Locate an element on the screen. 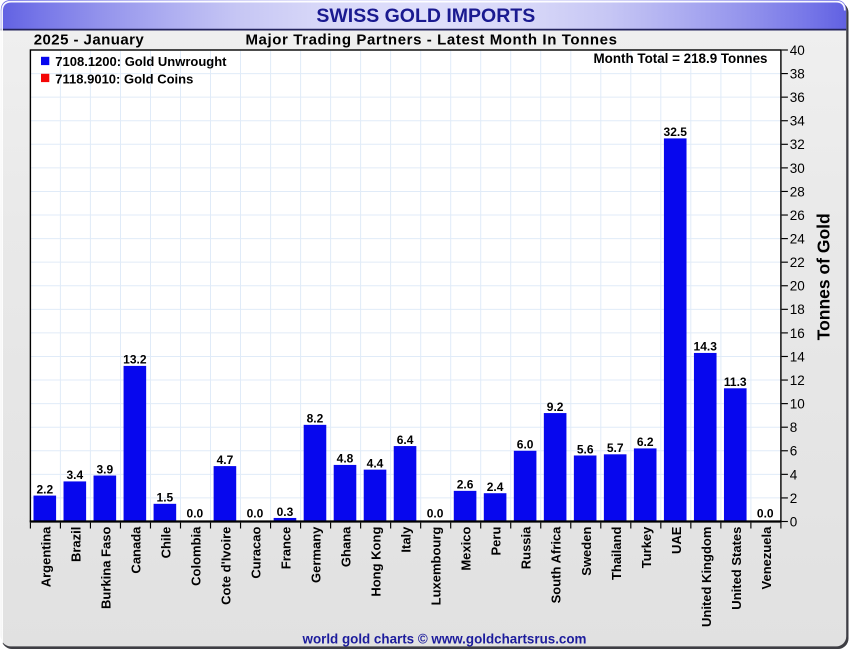 Image resolution: width=850 pixels, height=650 pixels. svg-text: United Kingdom is located at coordinates (706, 577).